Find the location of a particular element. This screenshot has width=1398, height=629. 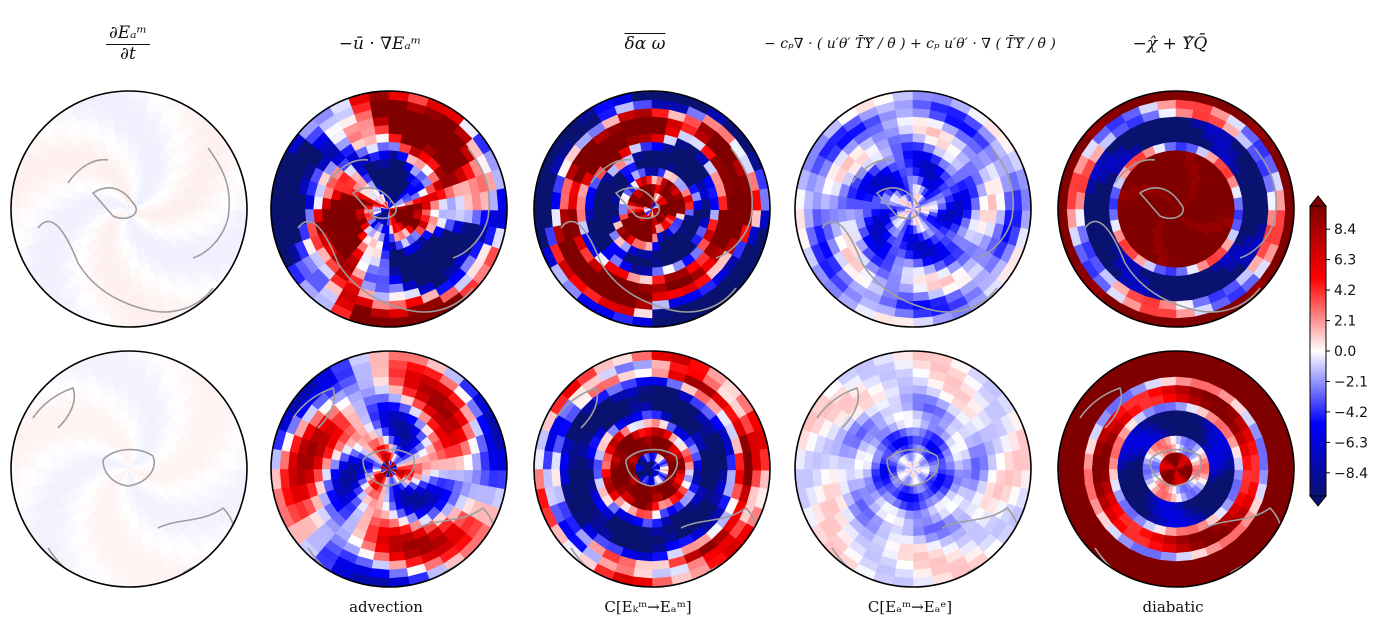

map-panel-r1-c3 is located at coordinates (913, 469).